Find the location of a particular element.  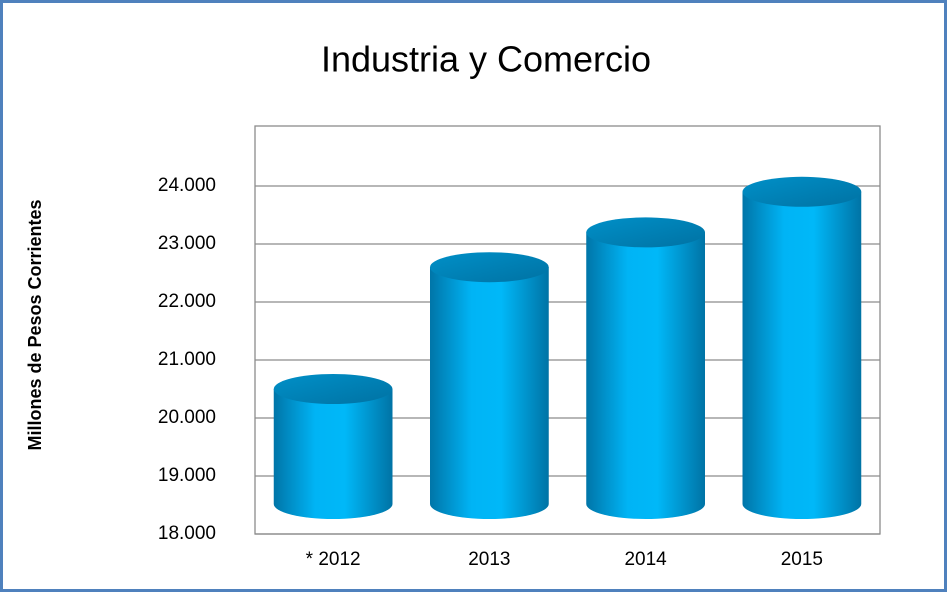

y-tick-label: 20.000 is located at coordinates (187, 417).